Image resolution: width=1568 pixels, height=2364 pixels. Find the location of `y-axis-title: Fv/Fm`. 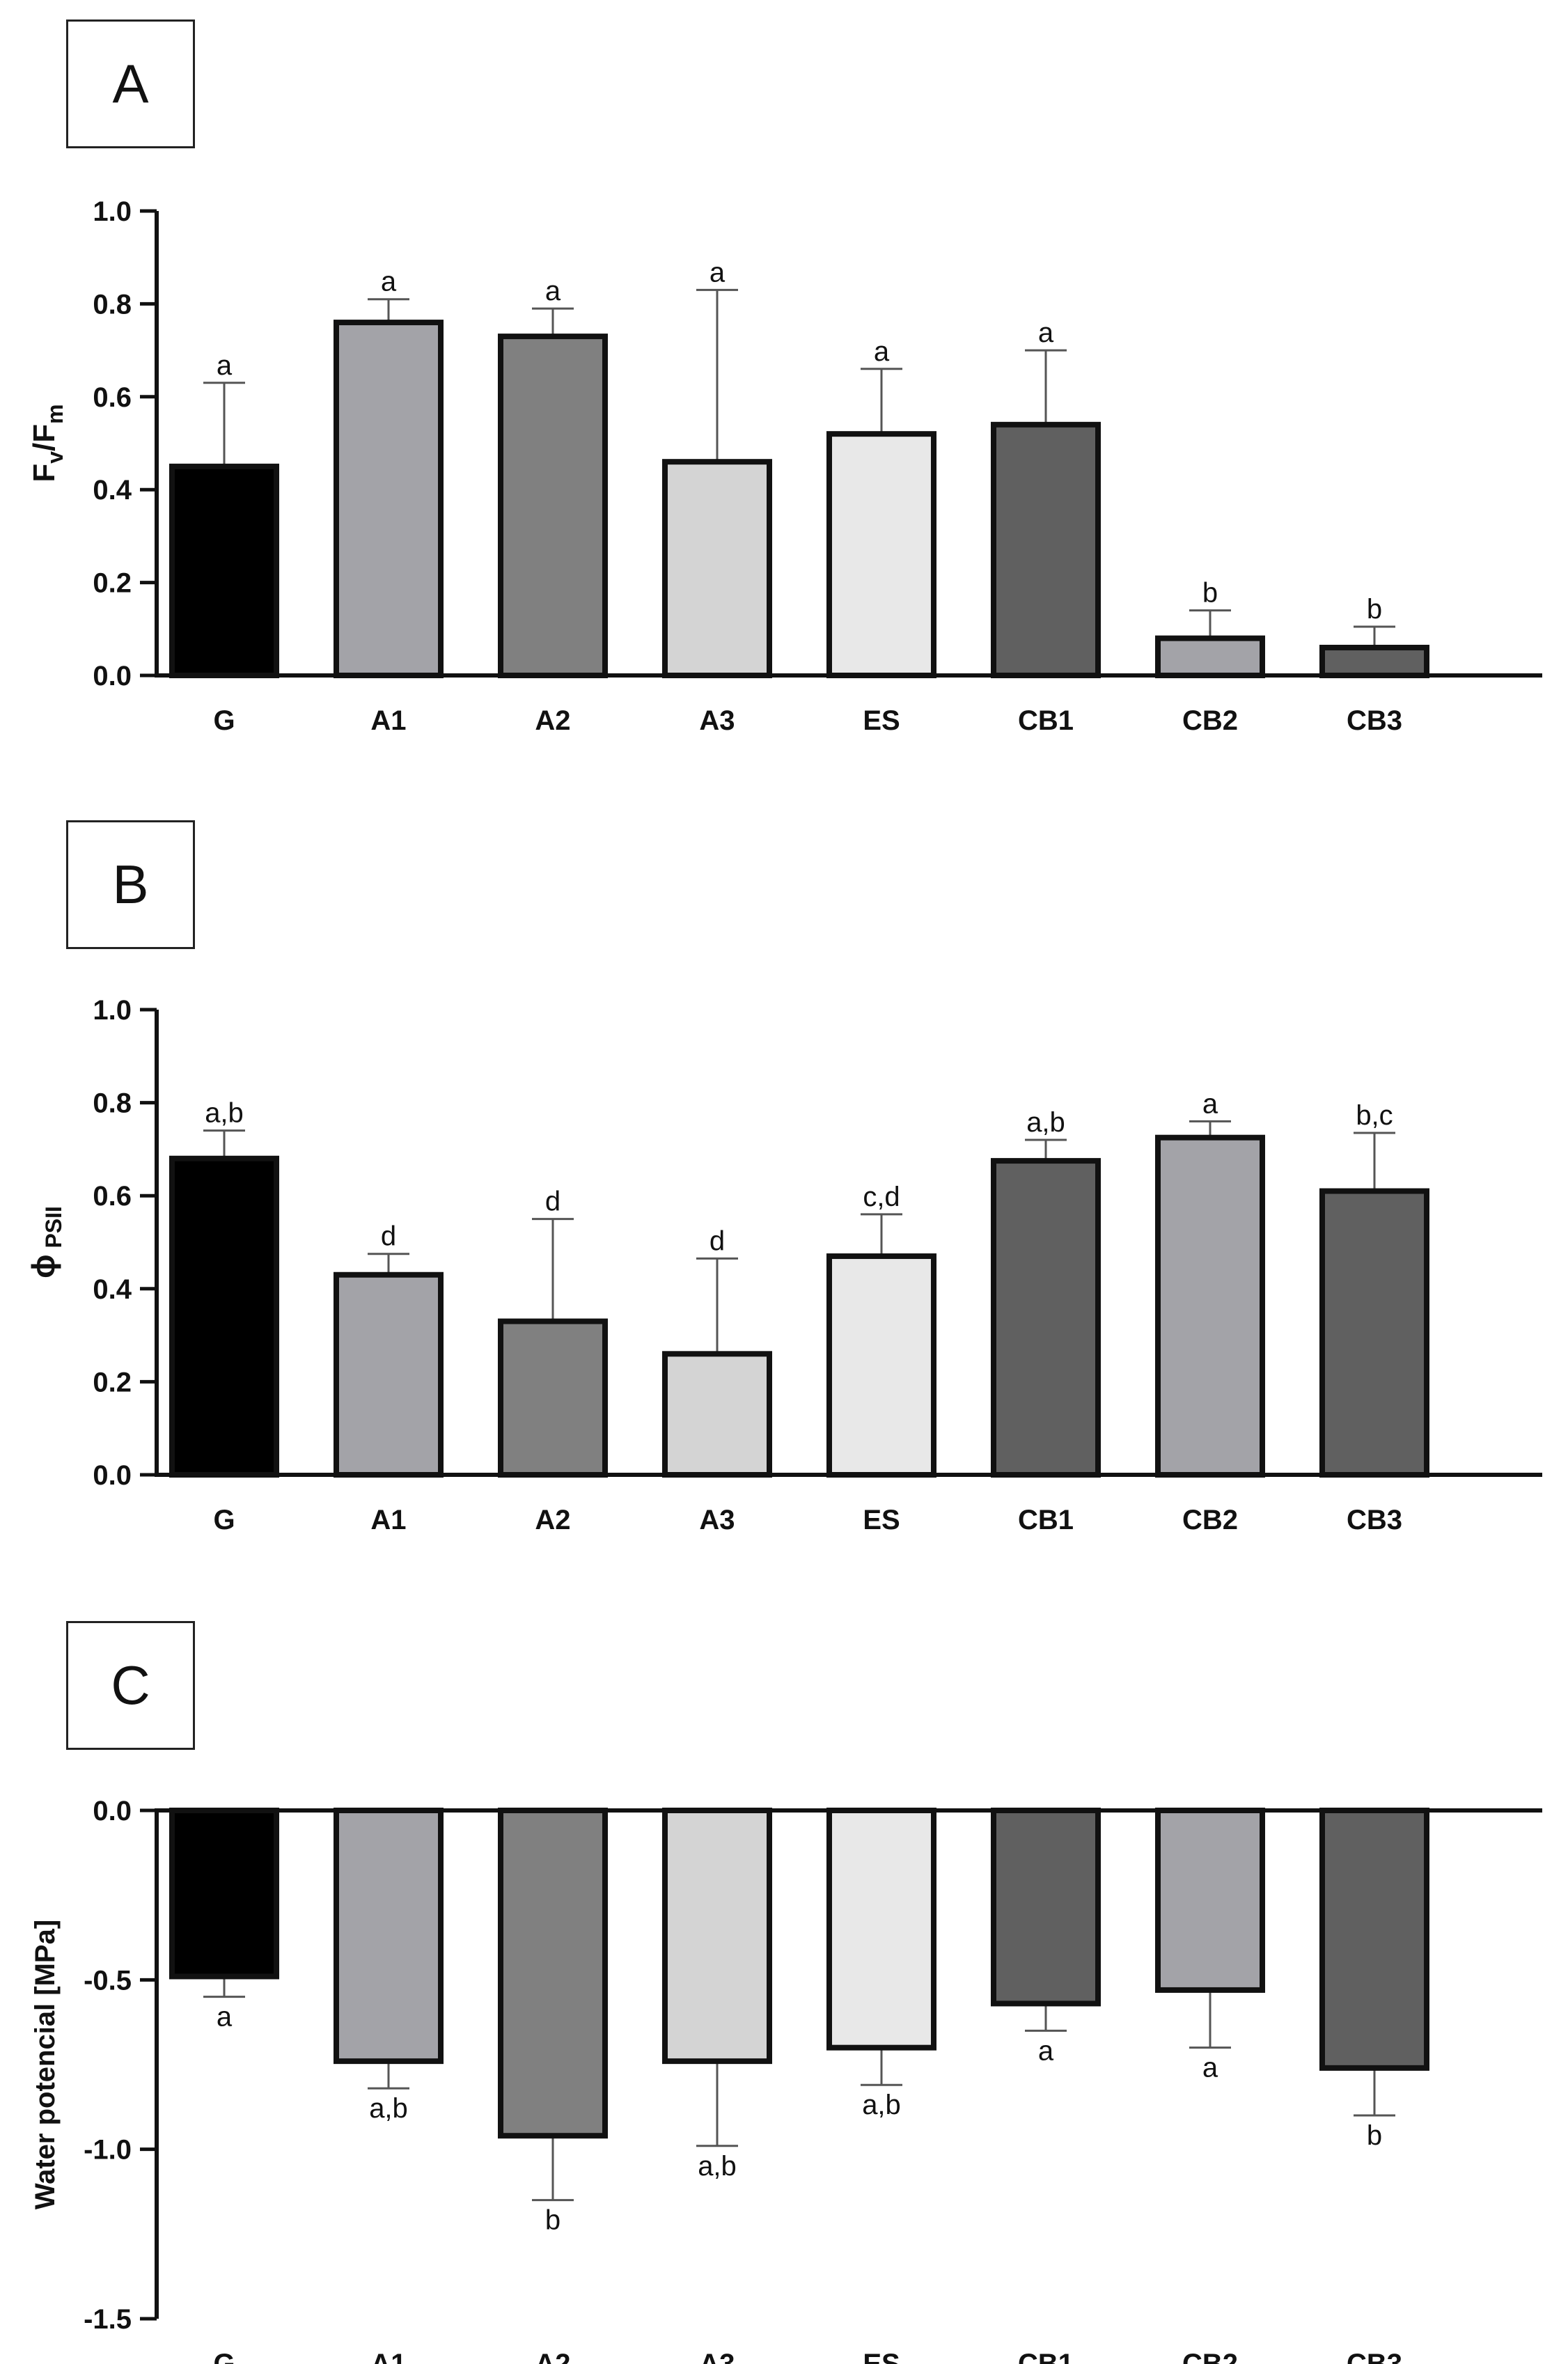

y-axis-title: Fv/Fm is located at coordinates (47, 443).